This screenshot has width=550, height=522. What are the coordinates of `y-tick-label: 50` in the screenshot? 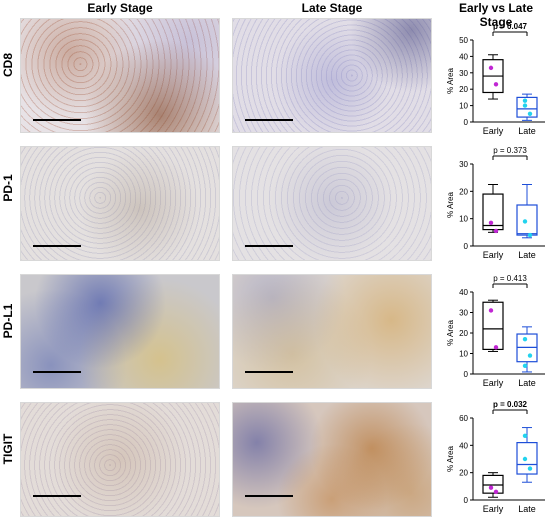 It's located at (463, 40).